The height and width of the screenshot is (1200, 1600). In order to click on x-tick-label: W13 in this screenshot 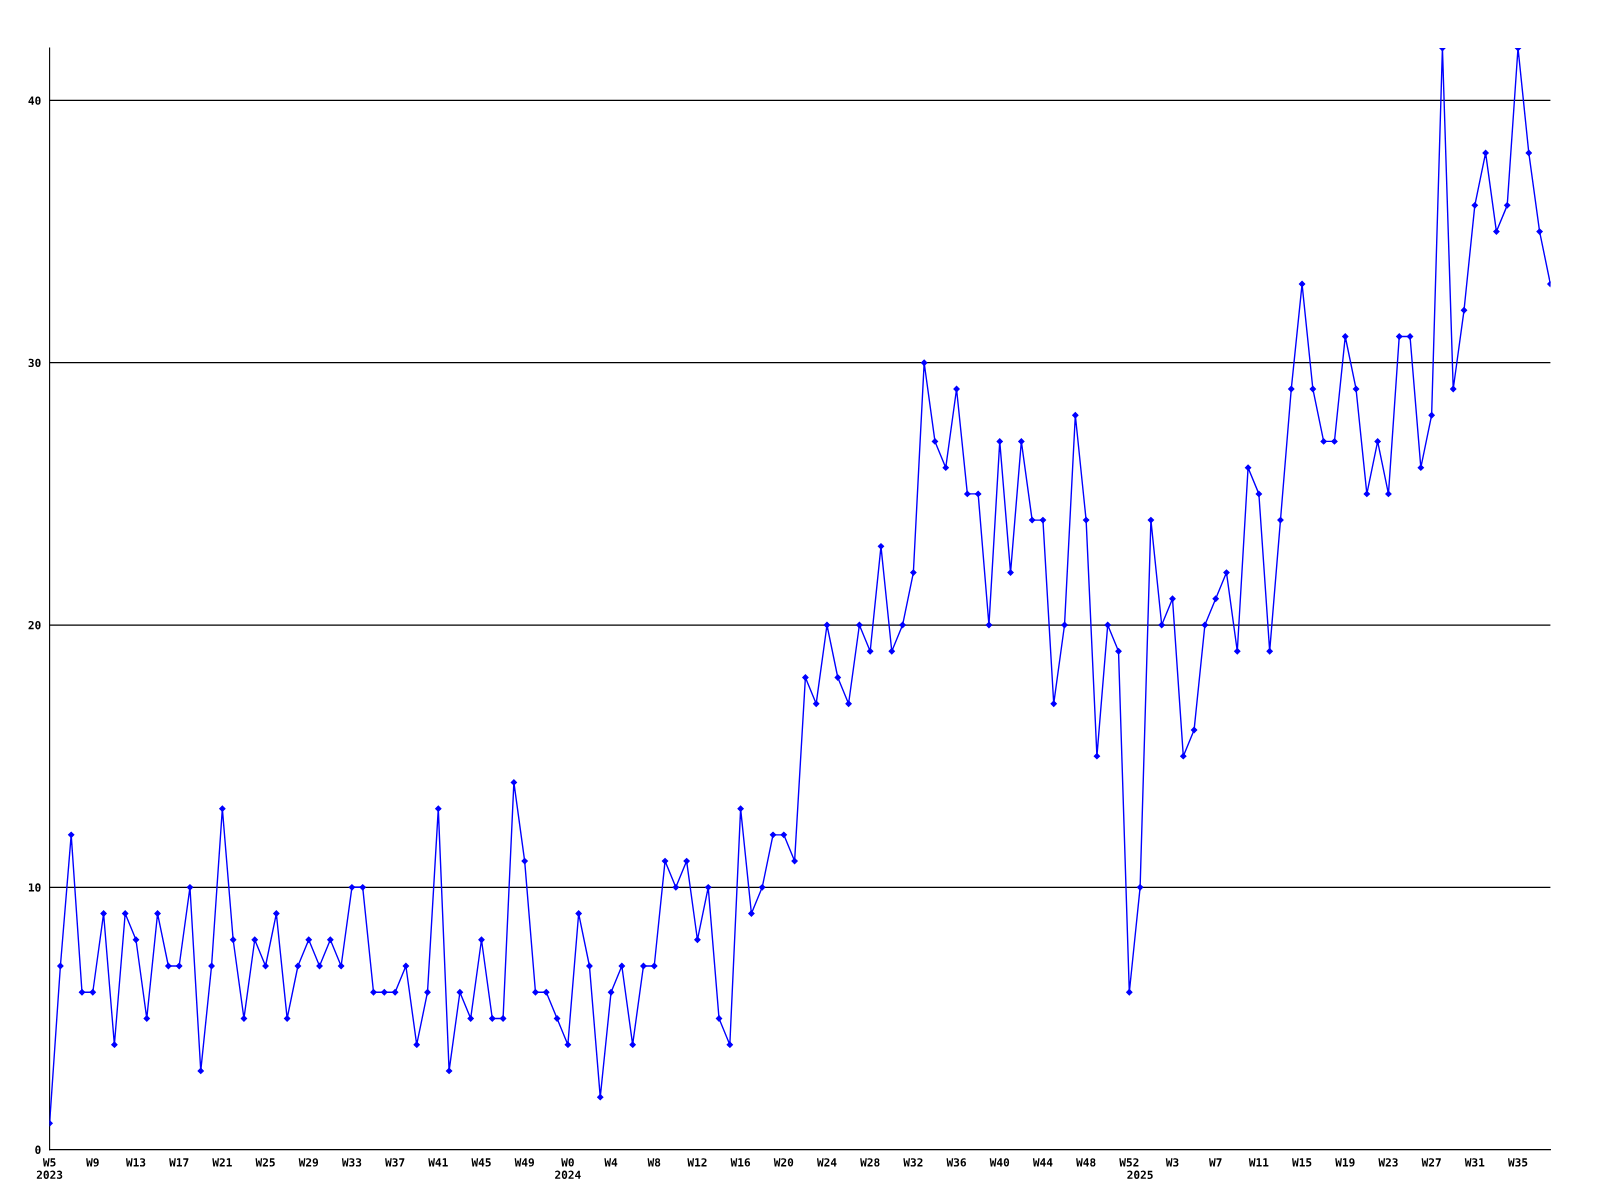, I will do `click(135, 1162)`.